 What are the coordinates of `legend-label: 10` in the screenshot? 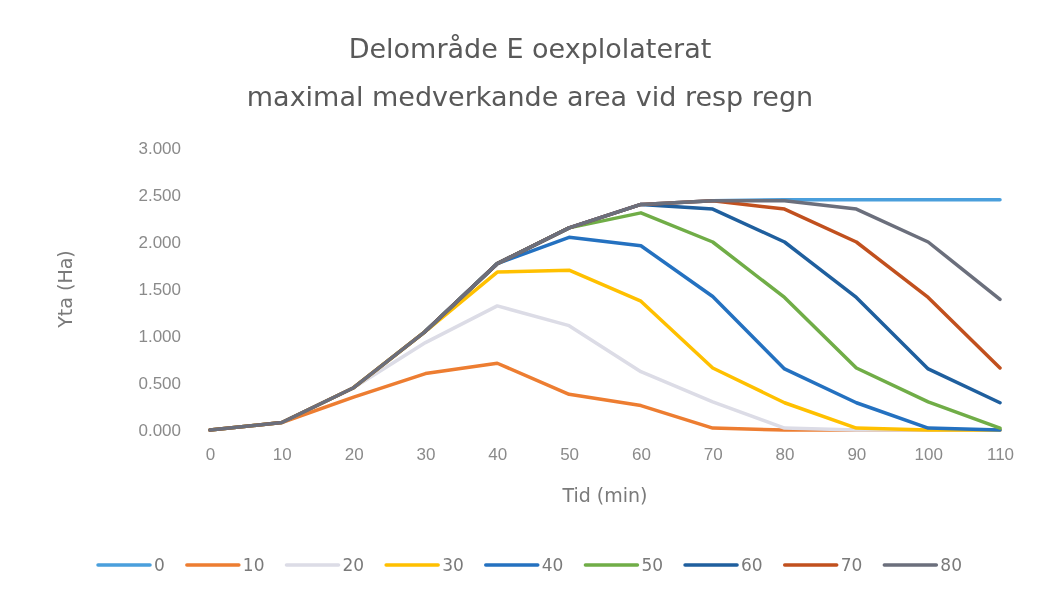 It's located at (253, 565).